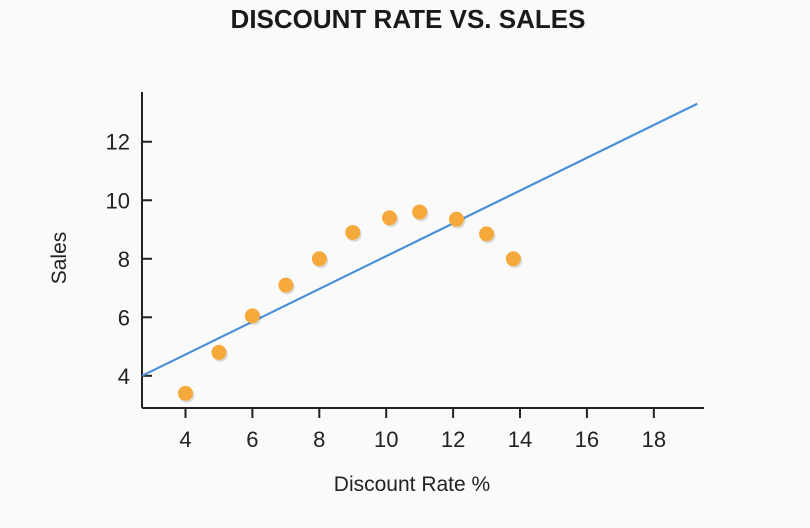  I want to click on y-tick-label-8: 8, so click(124, 259).